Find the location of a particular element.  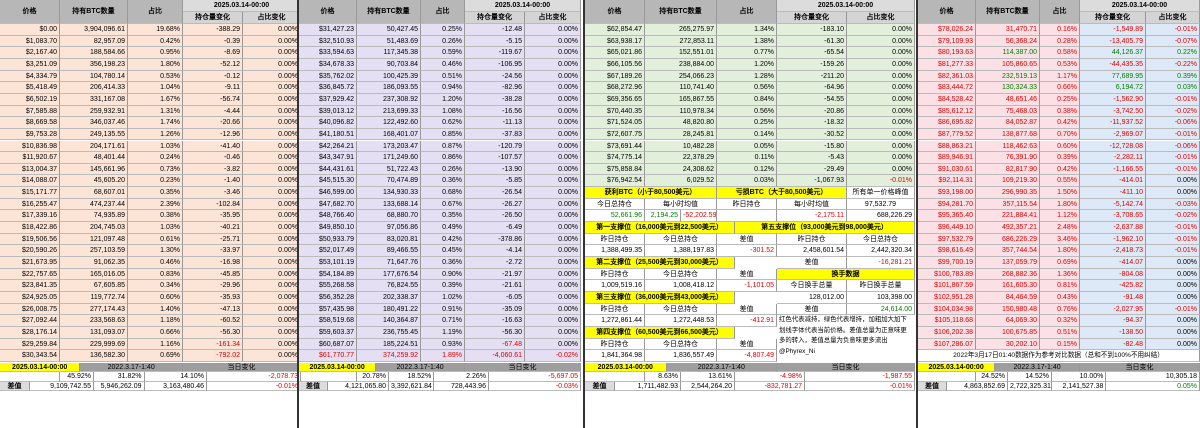

holding-change-cell: -45.85 is located at coordinates (213, 274).